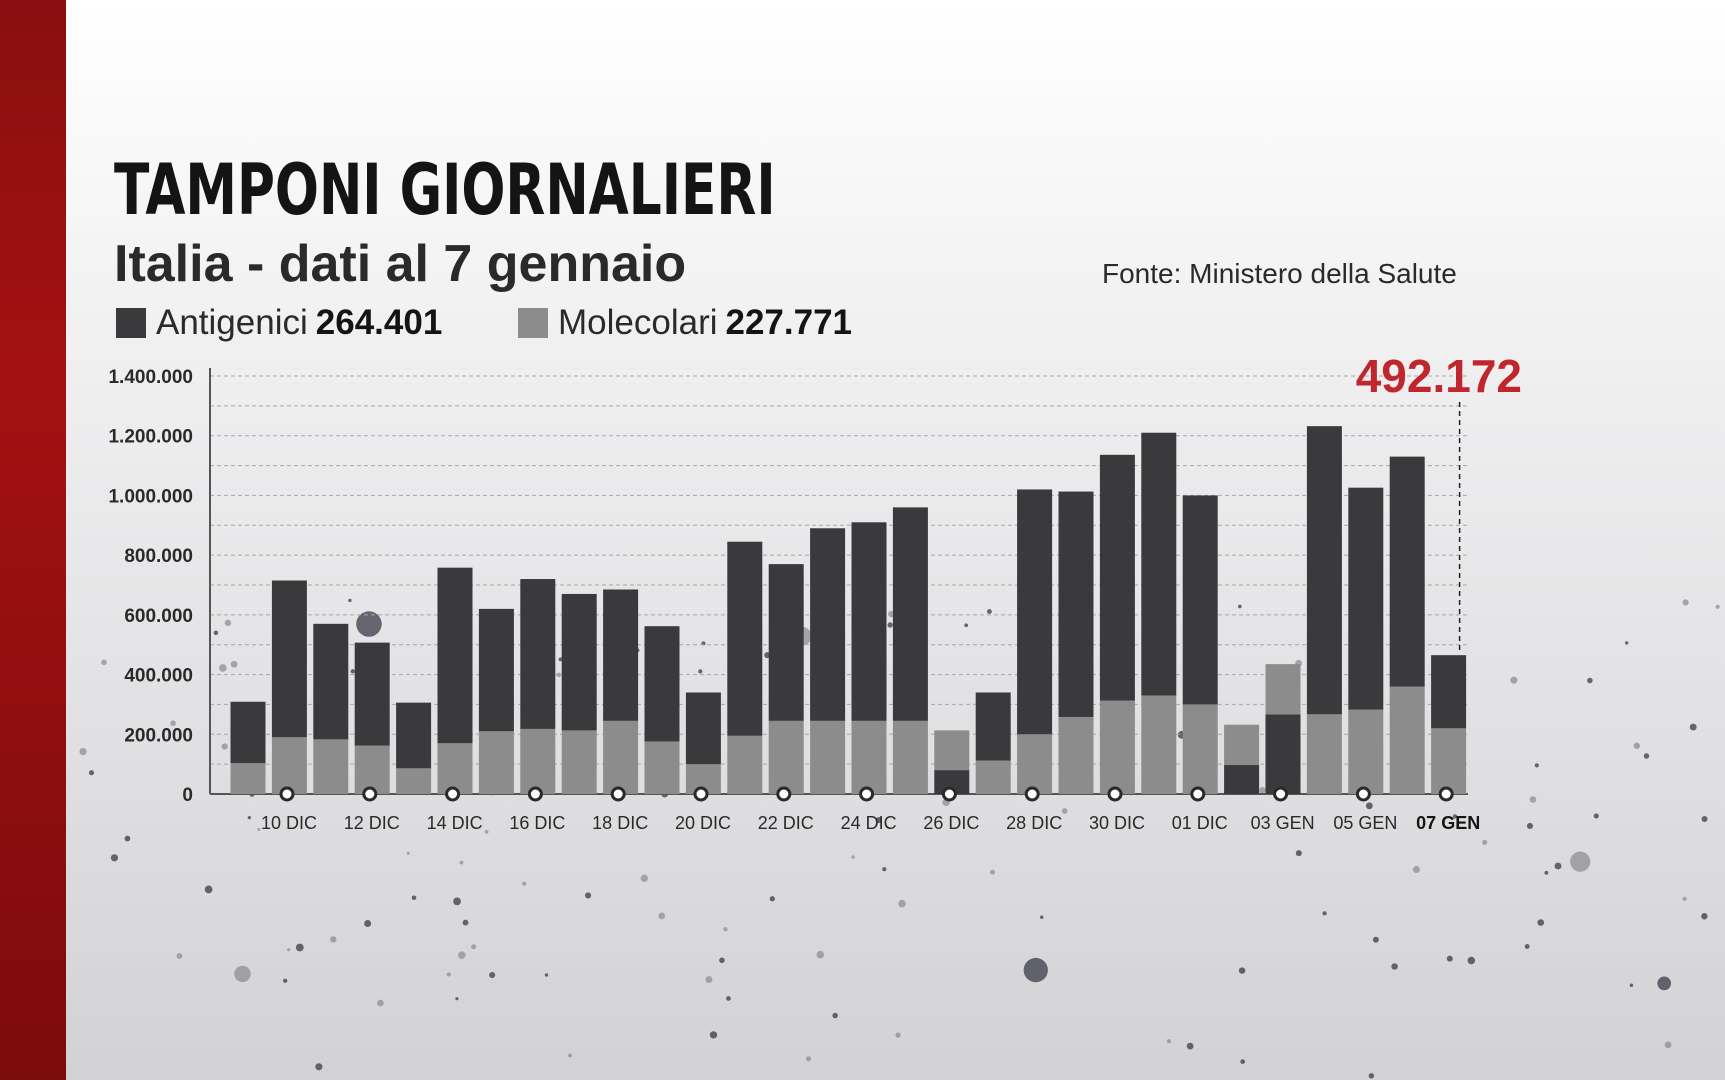  Describe the element at coordinates (232, 322) in the screenshot. I see `legend-label-antigenici: Antigenici` at that location.